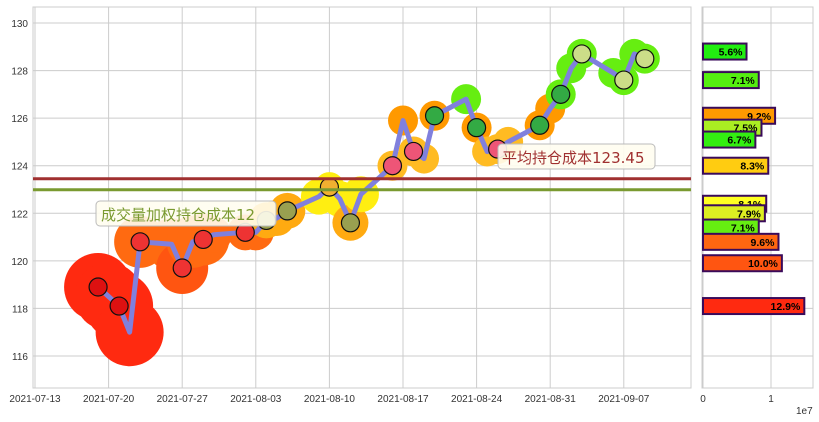 Image resolution: width=819 pixels, height=422 pixels. I want to click on y-axis-ticks: 116 118 120 122 124 126 128 130, so click(19, 191).